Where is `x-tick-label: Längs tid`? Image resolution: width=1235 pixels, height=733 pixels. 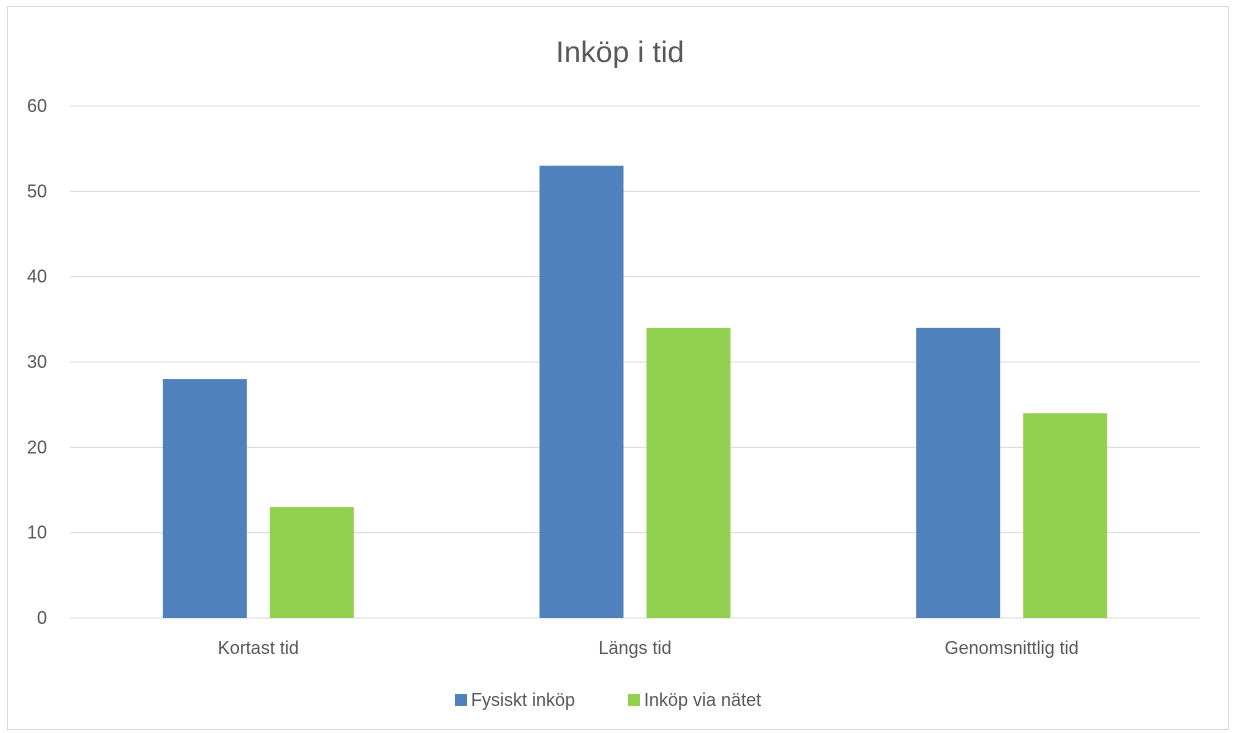
x-tick-label: Längs tid is located at coordinates (634, 648).